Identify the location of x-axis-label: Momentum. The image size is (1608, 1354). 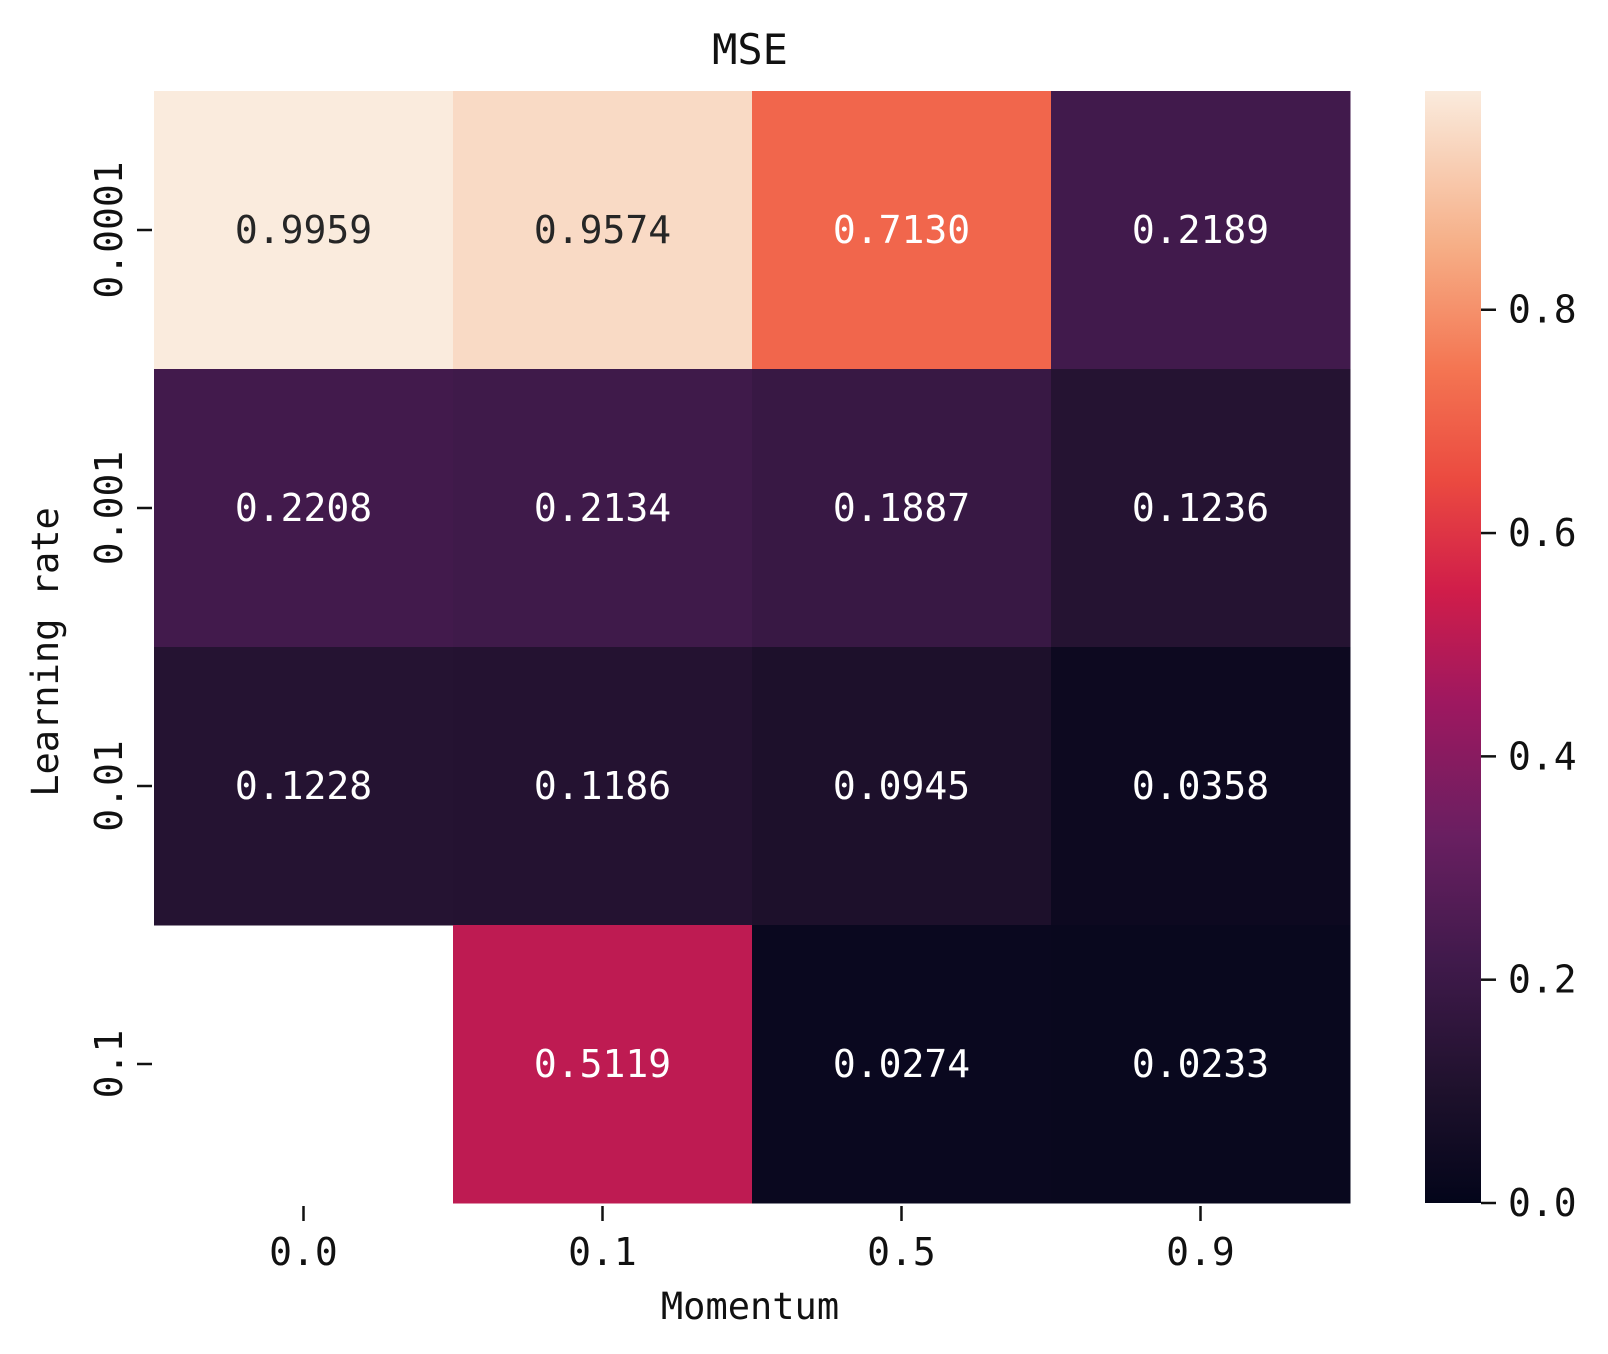
(750, 1306).